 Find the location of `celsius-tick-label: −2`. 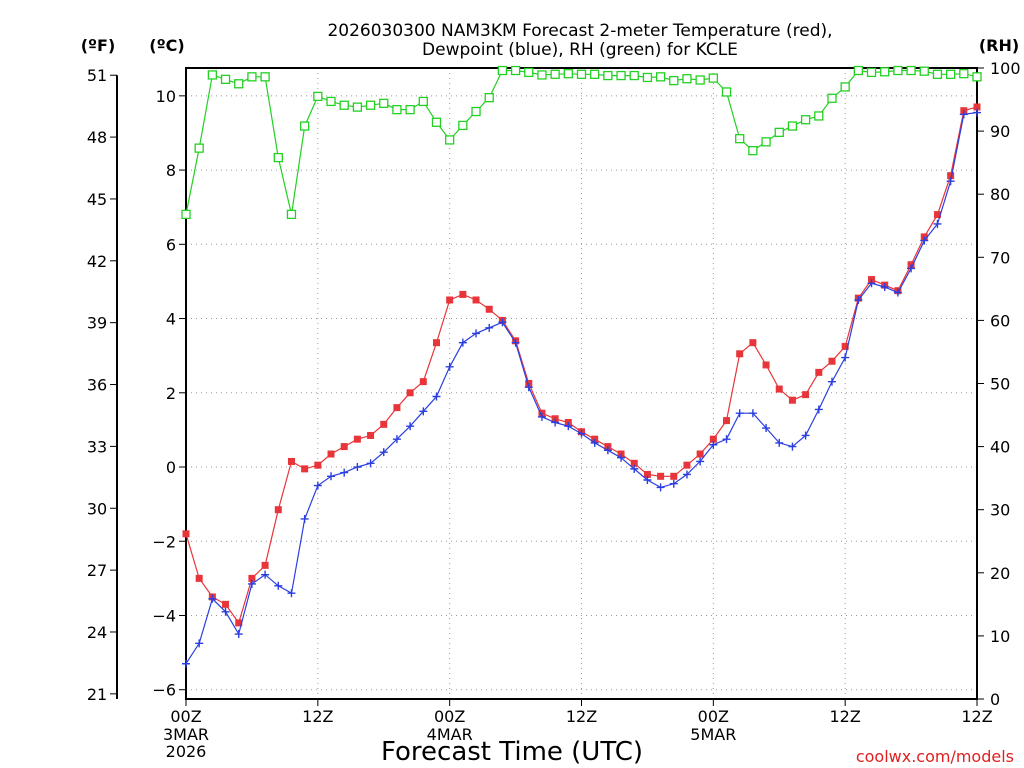

celsius-tick-label: −2 is located at coordinates (164, 541).